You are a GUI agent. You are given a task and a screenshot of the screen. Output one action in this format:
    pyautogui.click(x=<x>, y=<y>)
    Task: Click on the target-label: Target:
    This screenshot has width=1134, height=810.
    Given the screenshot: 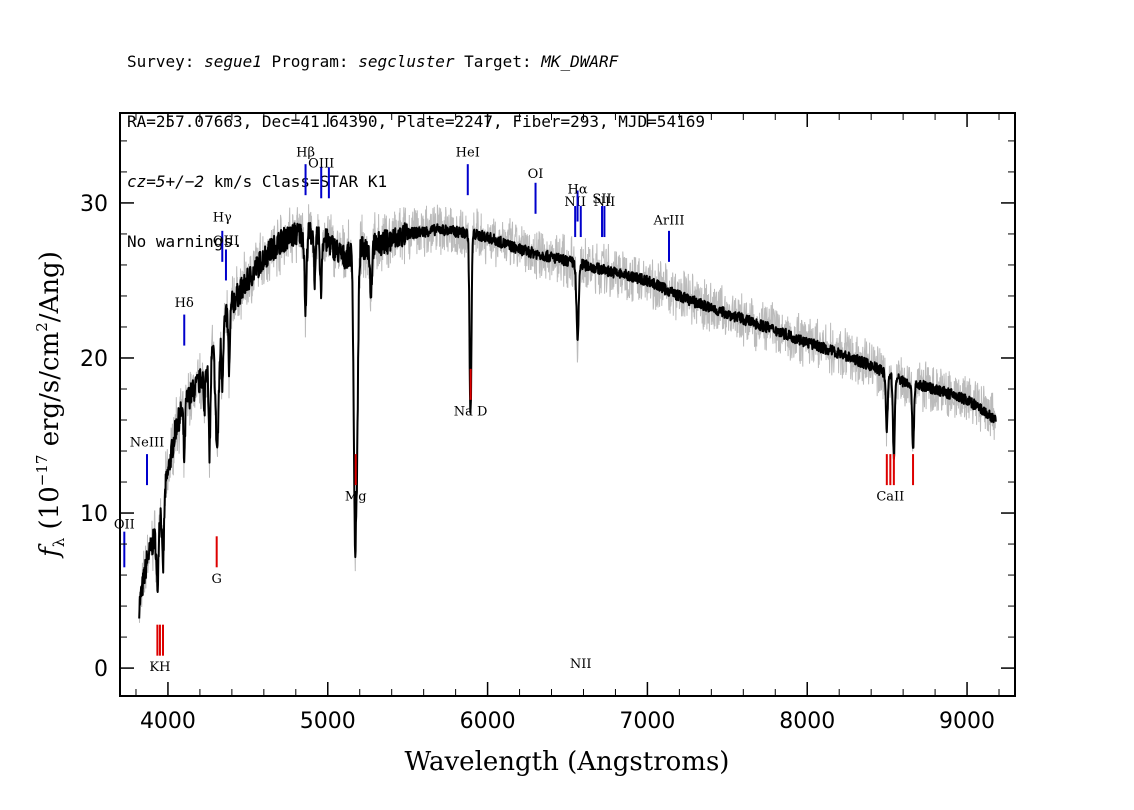 What is the action you would take?
    pyautogui.click(x=498, y=61)
    